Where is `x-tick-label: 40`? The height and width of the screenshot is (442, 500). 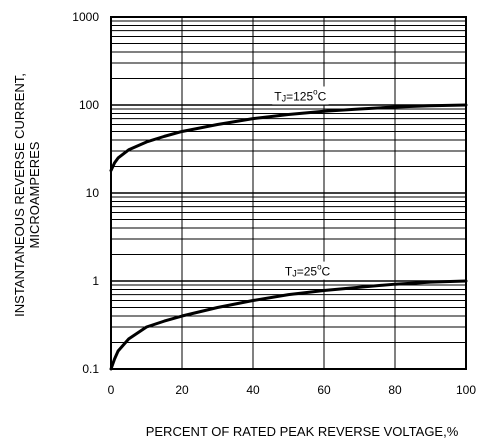
x-tick-label: 40 is located at coordinates (253, 390).